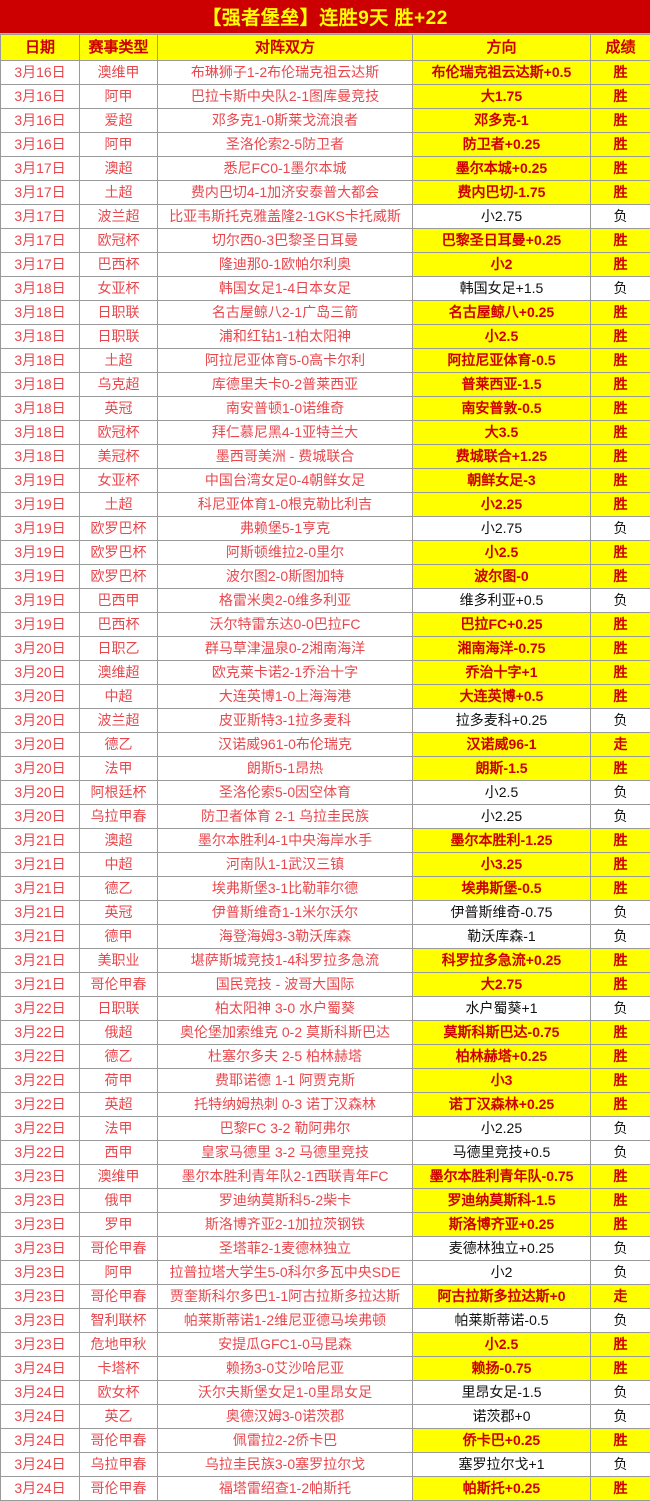 The width and height of the screenshot is (650, 1501). Describe the element at coordinates (620, 48) in the screenshot. I see `column-header-result: 成绩` at that location.